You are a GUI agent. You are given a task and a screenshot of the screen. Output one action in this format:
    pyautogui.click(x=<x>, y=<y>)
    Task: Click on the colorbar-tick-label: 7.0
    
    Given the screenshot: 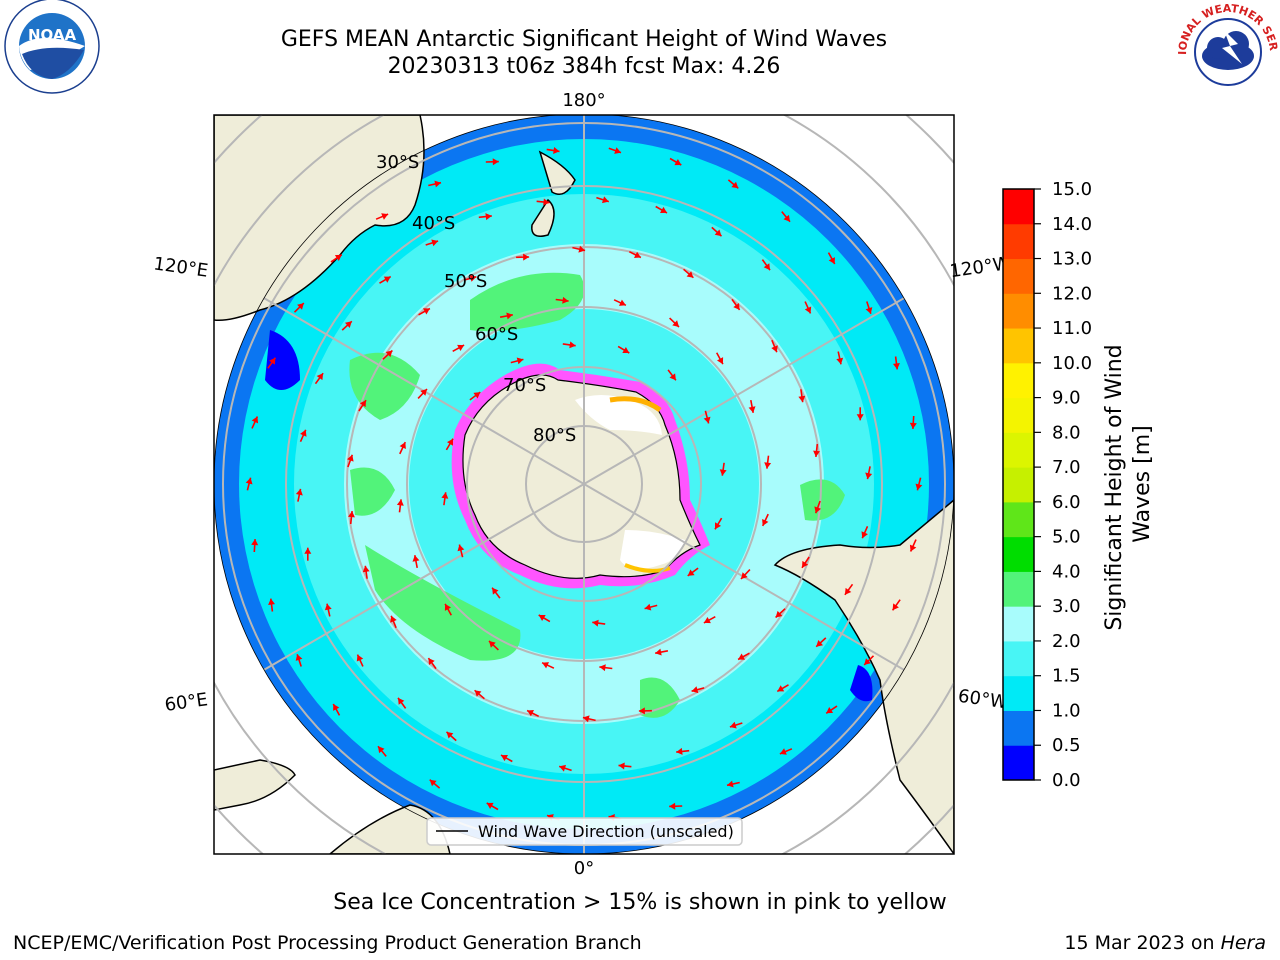 What is the action you would take?
    pyautogui.click(x=1066, y=467)
    